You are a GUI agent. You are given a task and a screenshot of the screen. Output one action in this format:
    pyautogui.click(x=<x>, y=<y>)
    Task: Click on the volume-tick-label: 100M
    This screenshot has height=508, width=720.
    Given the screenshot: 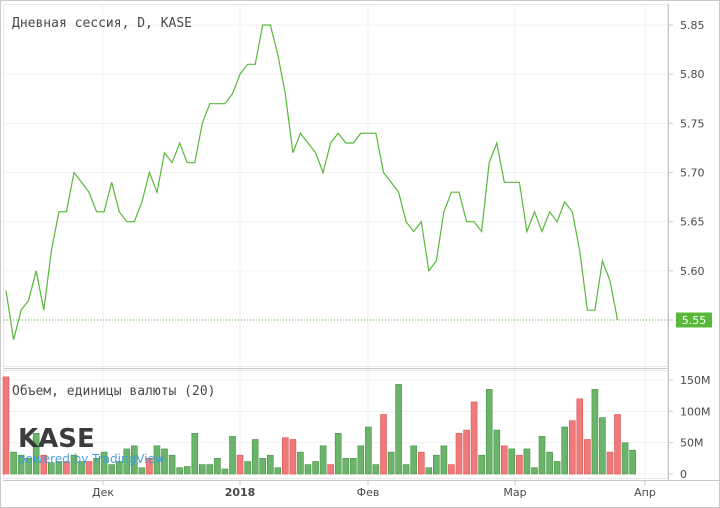 What is the action you would take?
    pyautogui.click(x=695, y=411)
    